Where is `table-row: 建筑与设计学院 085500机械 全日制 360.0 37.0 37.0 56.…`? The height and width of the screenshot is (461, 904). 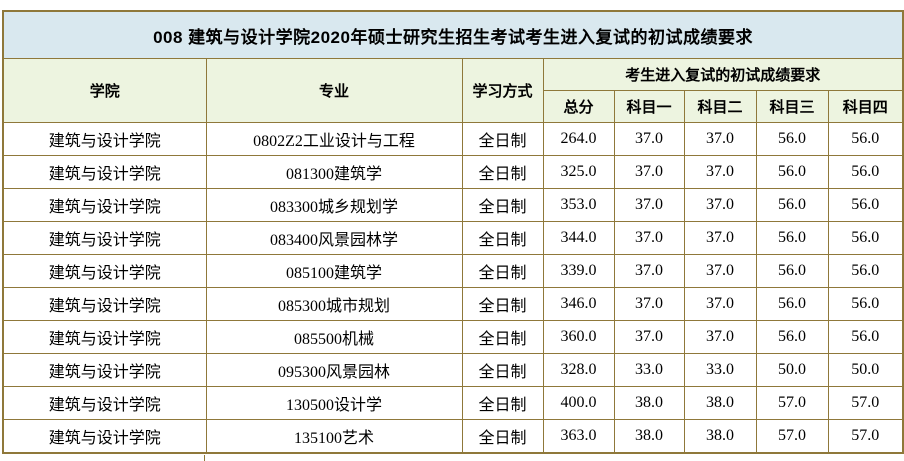
table-row: 建筑与设计学院 085500机械 全日制 360.0 37.0 37.0 56.… is located at coordinates (453, 337).